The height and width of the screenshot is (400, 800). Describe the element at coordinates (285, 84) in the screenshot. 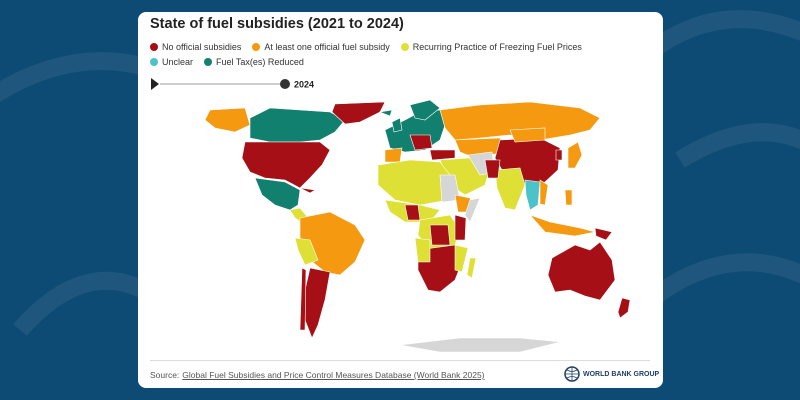

I see `slider-handle` at that location.